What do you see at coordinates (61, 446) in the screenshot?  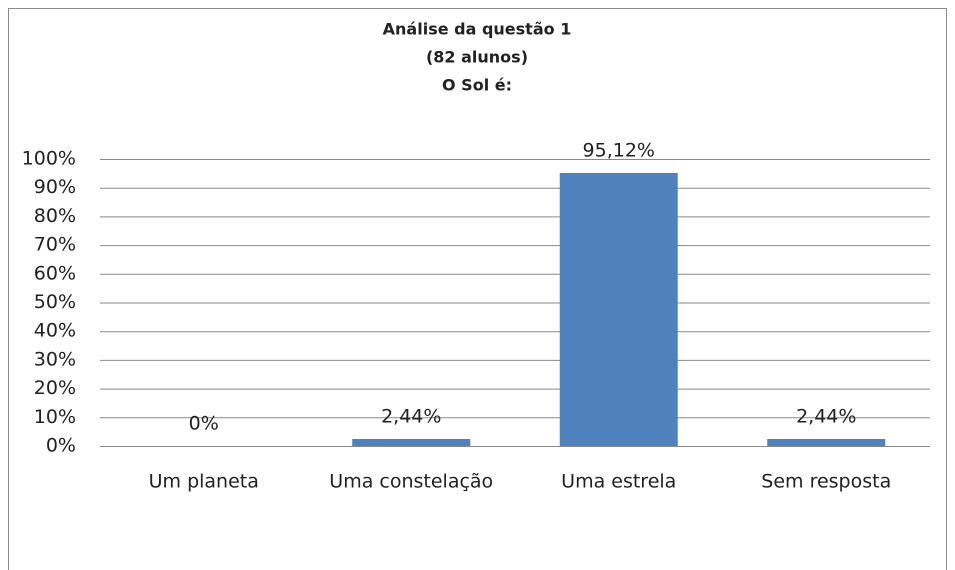 I see `y-tick-label: 0%` at bounding box center [61, 446].